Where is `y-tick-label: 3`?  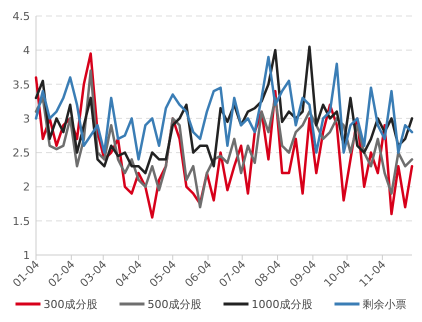
y-tick-label: 3 is located at coordinates (26, 119).